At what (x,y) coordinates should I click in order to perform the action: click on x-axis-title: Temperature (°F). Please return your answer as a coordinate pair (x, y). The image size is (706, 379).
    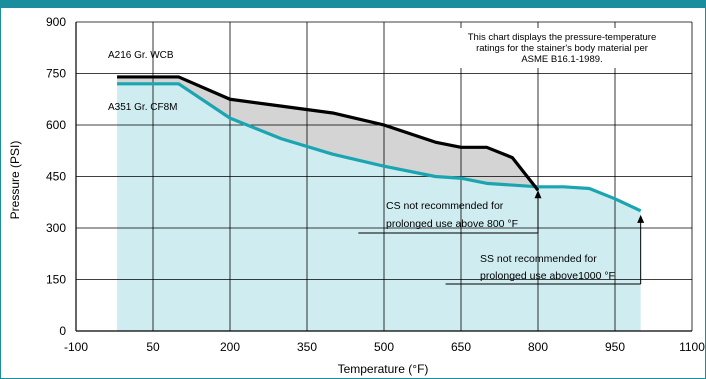
    Looking at the image, I should click on (383, 369).